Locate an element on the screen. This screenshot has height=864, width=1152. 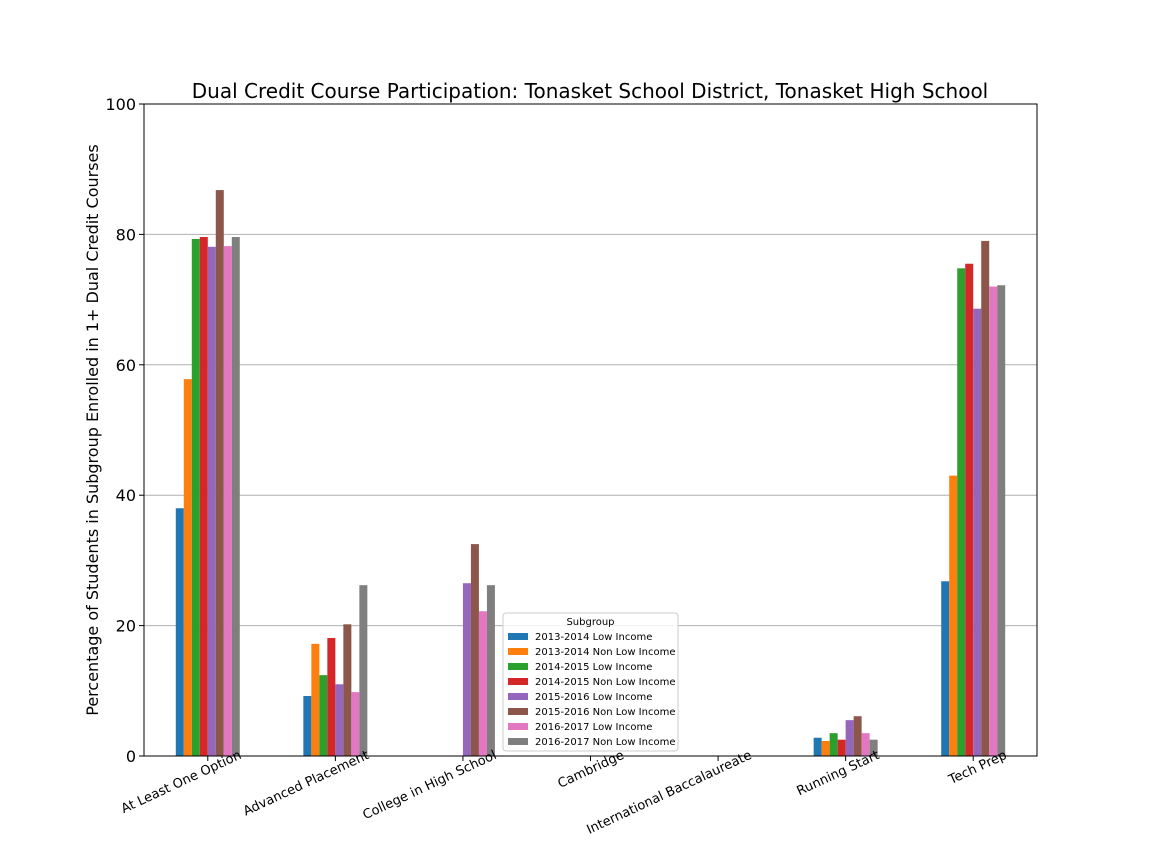
y-tick-label: 60 is located at coordinates (126, 365).